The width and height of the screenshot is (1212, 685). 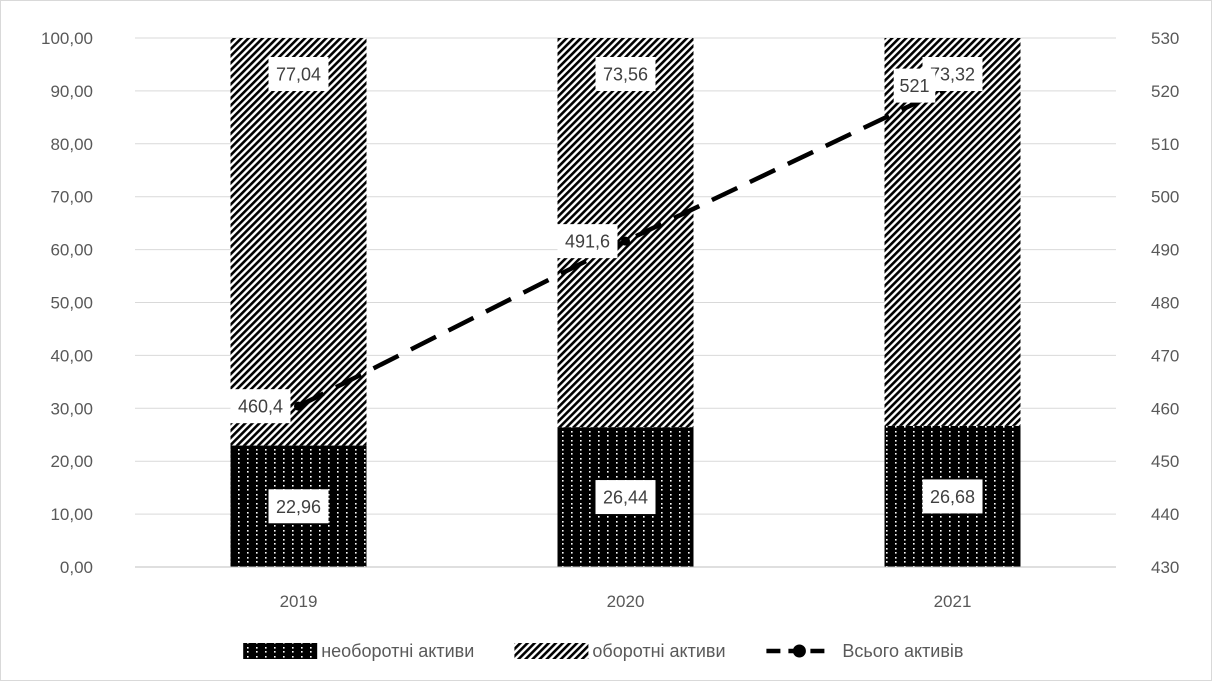 What do you see at coordinates (1165, 38) in the screenshot?
I see `right-axis-tick-label: 530` at bounding box center [1165, 38].